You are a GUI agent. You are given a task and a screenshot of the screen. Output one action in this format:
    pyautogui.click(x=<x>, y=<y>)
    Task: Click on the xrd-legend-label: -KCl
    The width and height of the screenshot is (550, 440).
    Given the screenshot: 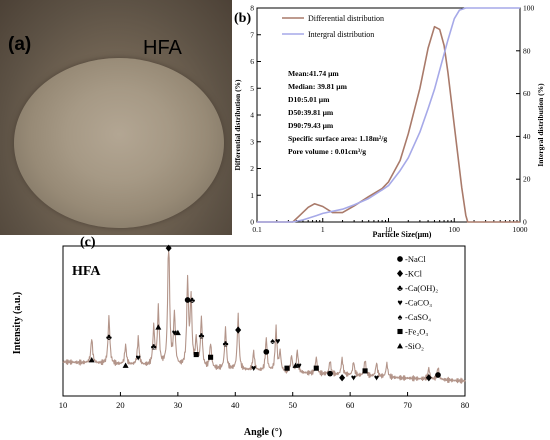 What is the action you would take?
    pyautogui.click(x=414, y=274)
    